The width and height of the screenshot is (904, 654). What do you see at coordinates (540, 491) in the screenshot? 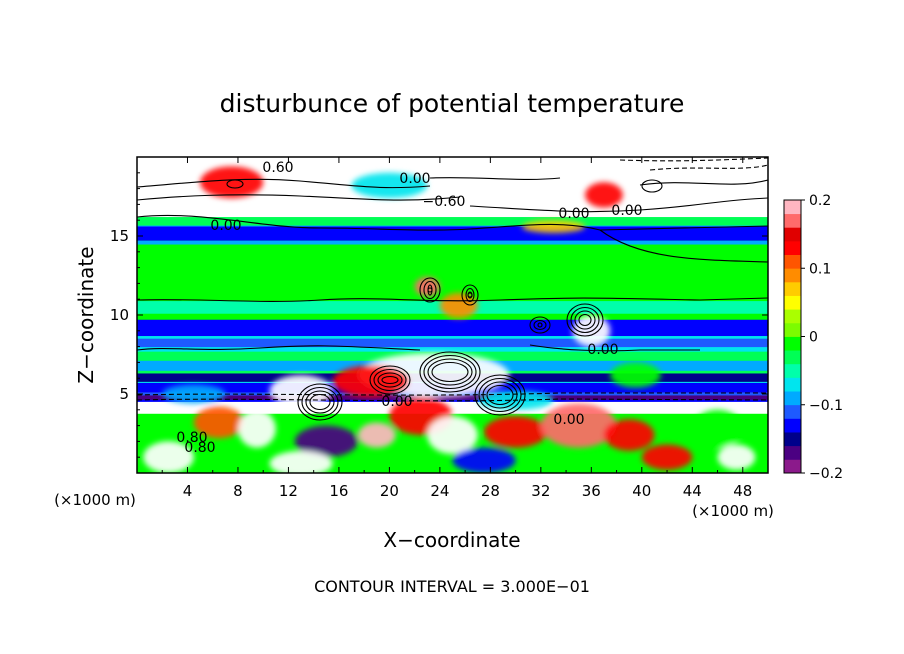
I see `x-tick-label: 32` at bounding box center [540, 491].